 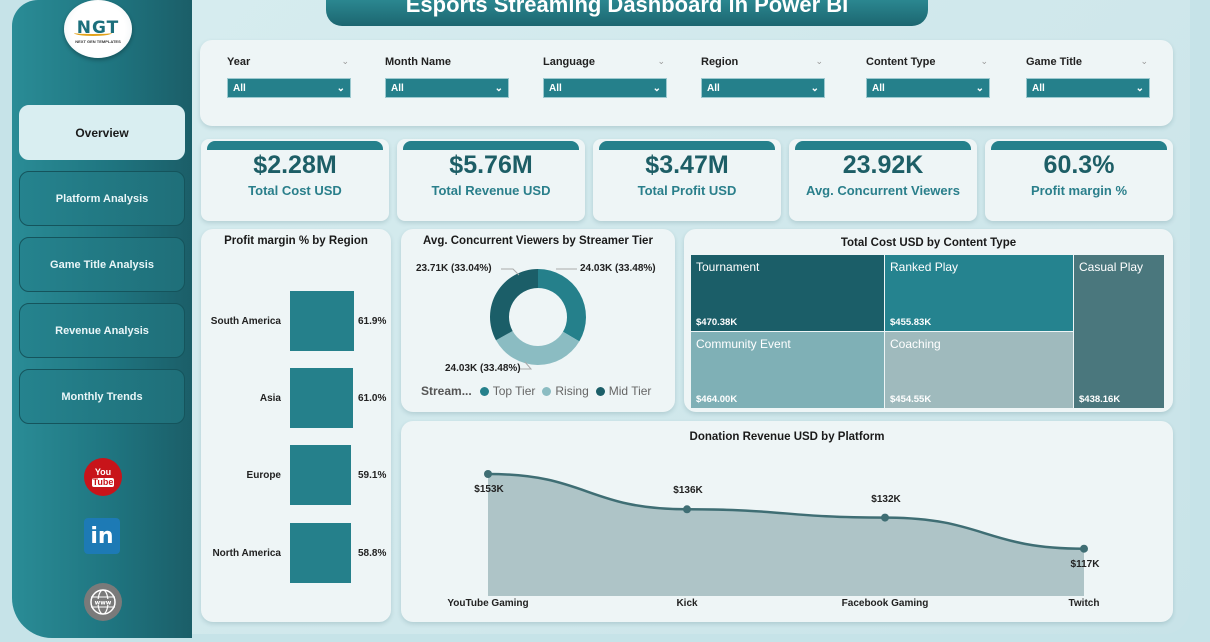 What do you see at coordinates (320, 475) in the screenshot?
I see `bar-europe` at bounding box center [320, 475].